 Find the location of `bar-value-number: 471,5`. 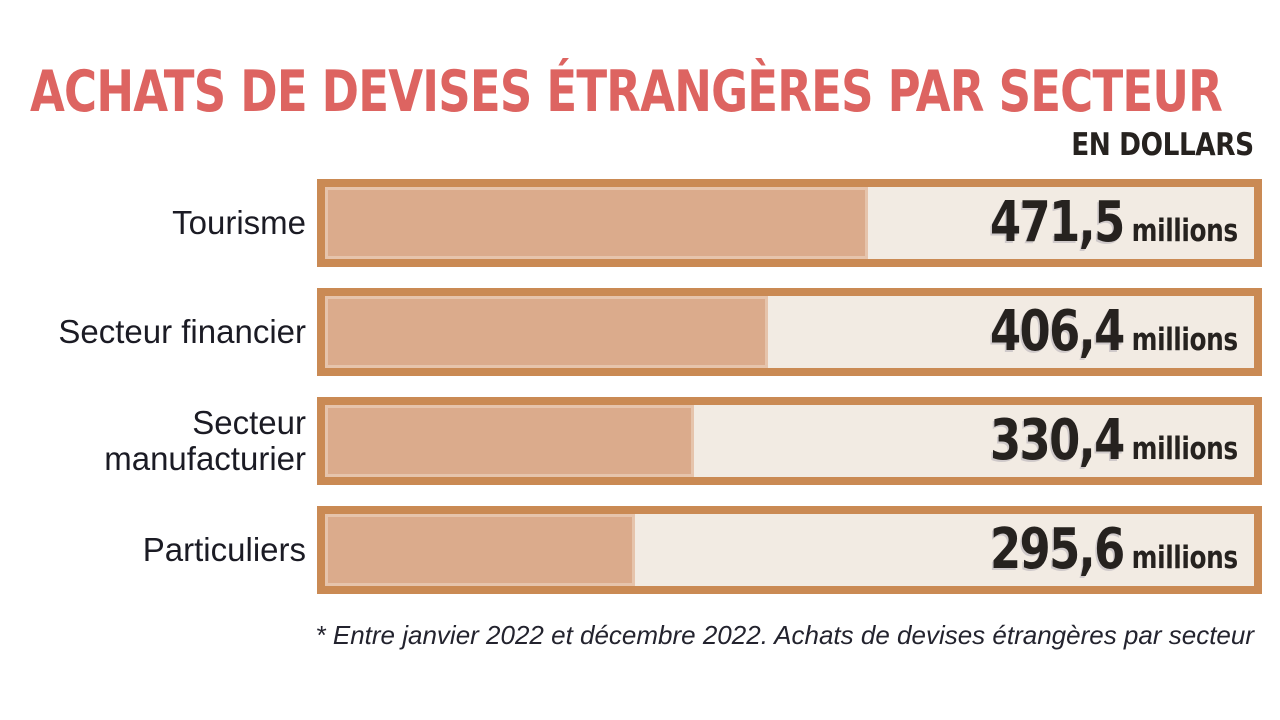

bar-value-number: 471,5 is located at coordinates (1057, 222).